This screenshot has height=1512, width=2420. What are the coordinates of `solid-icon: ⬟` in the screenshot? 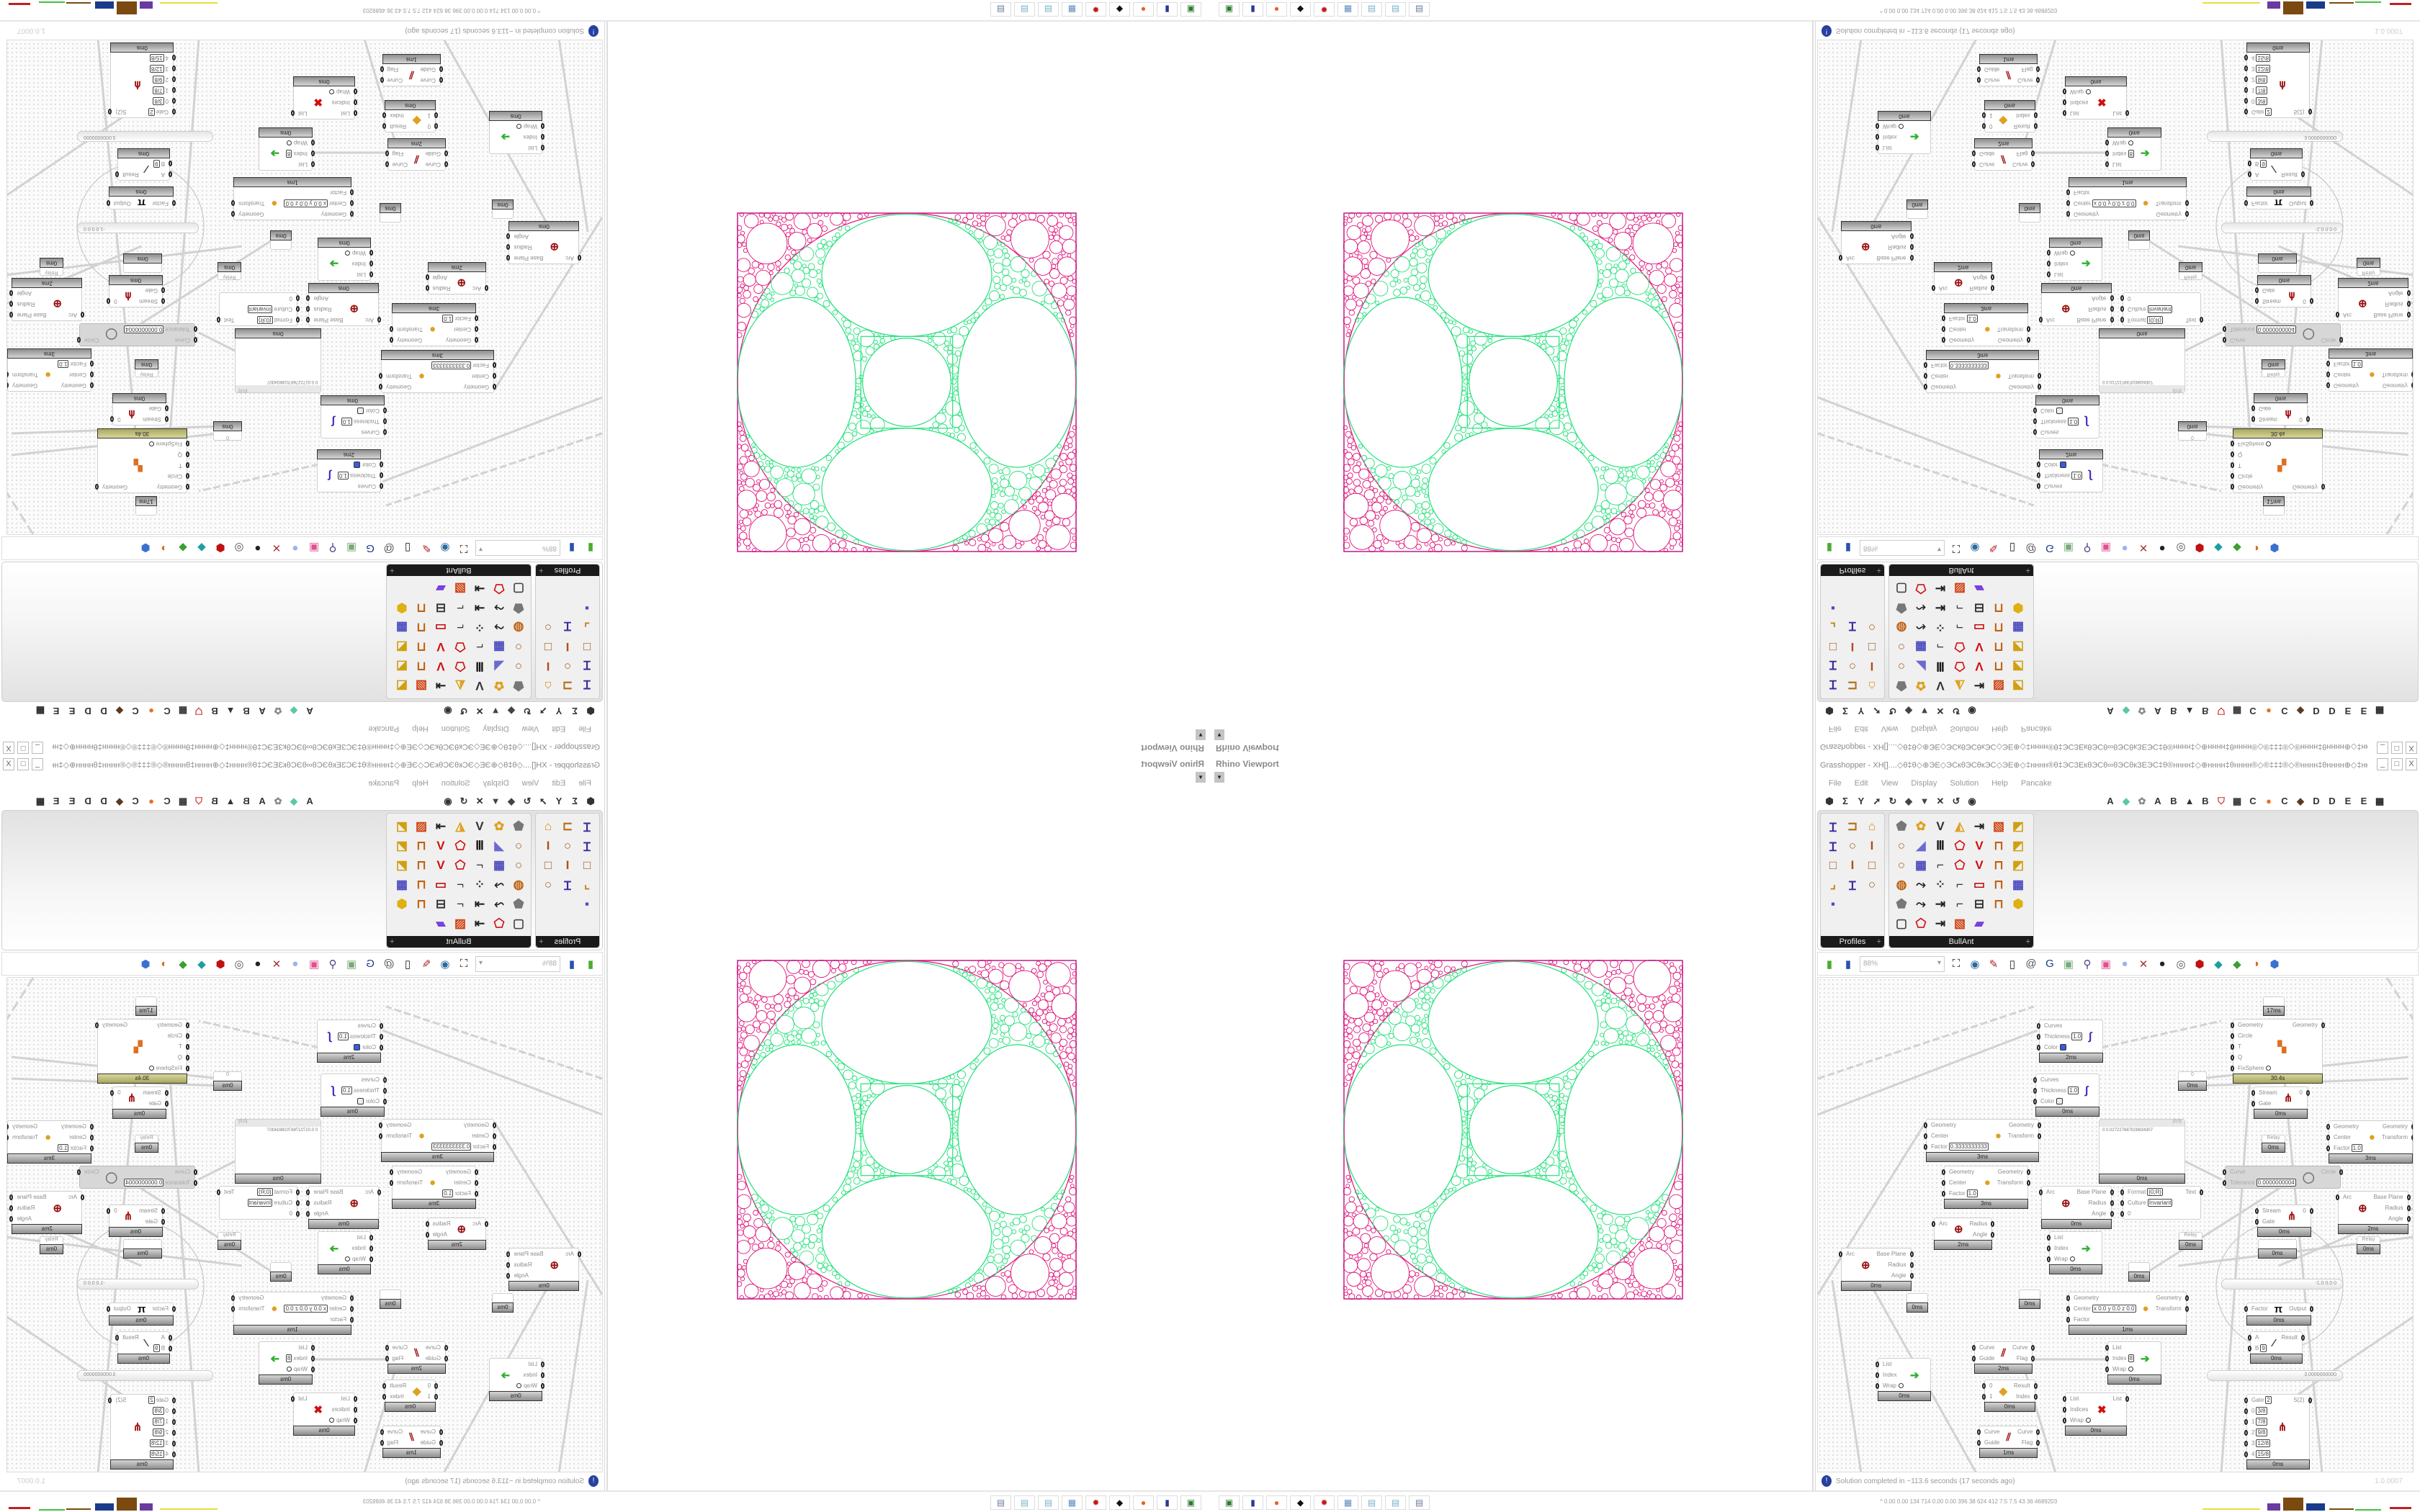 It's located at (1901, 686).